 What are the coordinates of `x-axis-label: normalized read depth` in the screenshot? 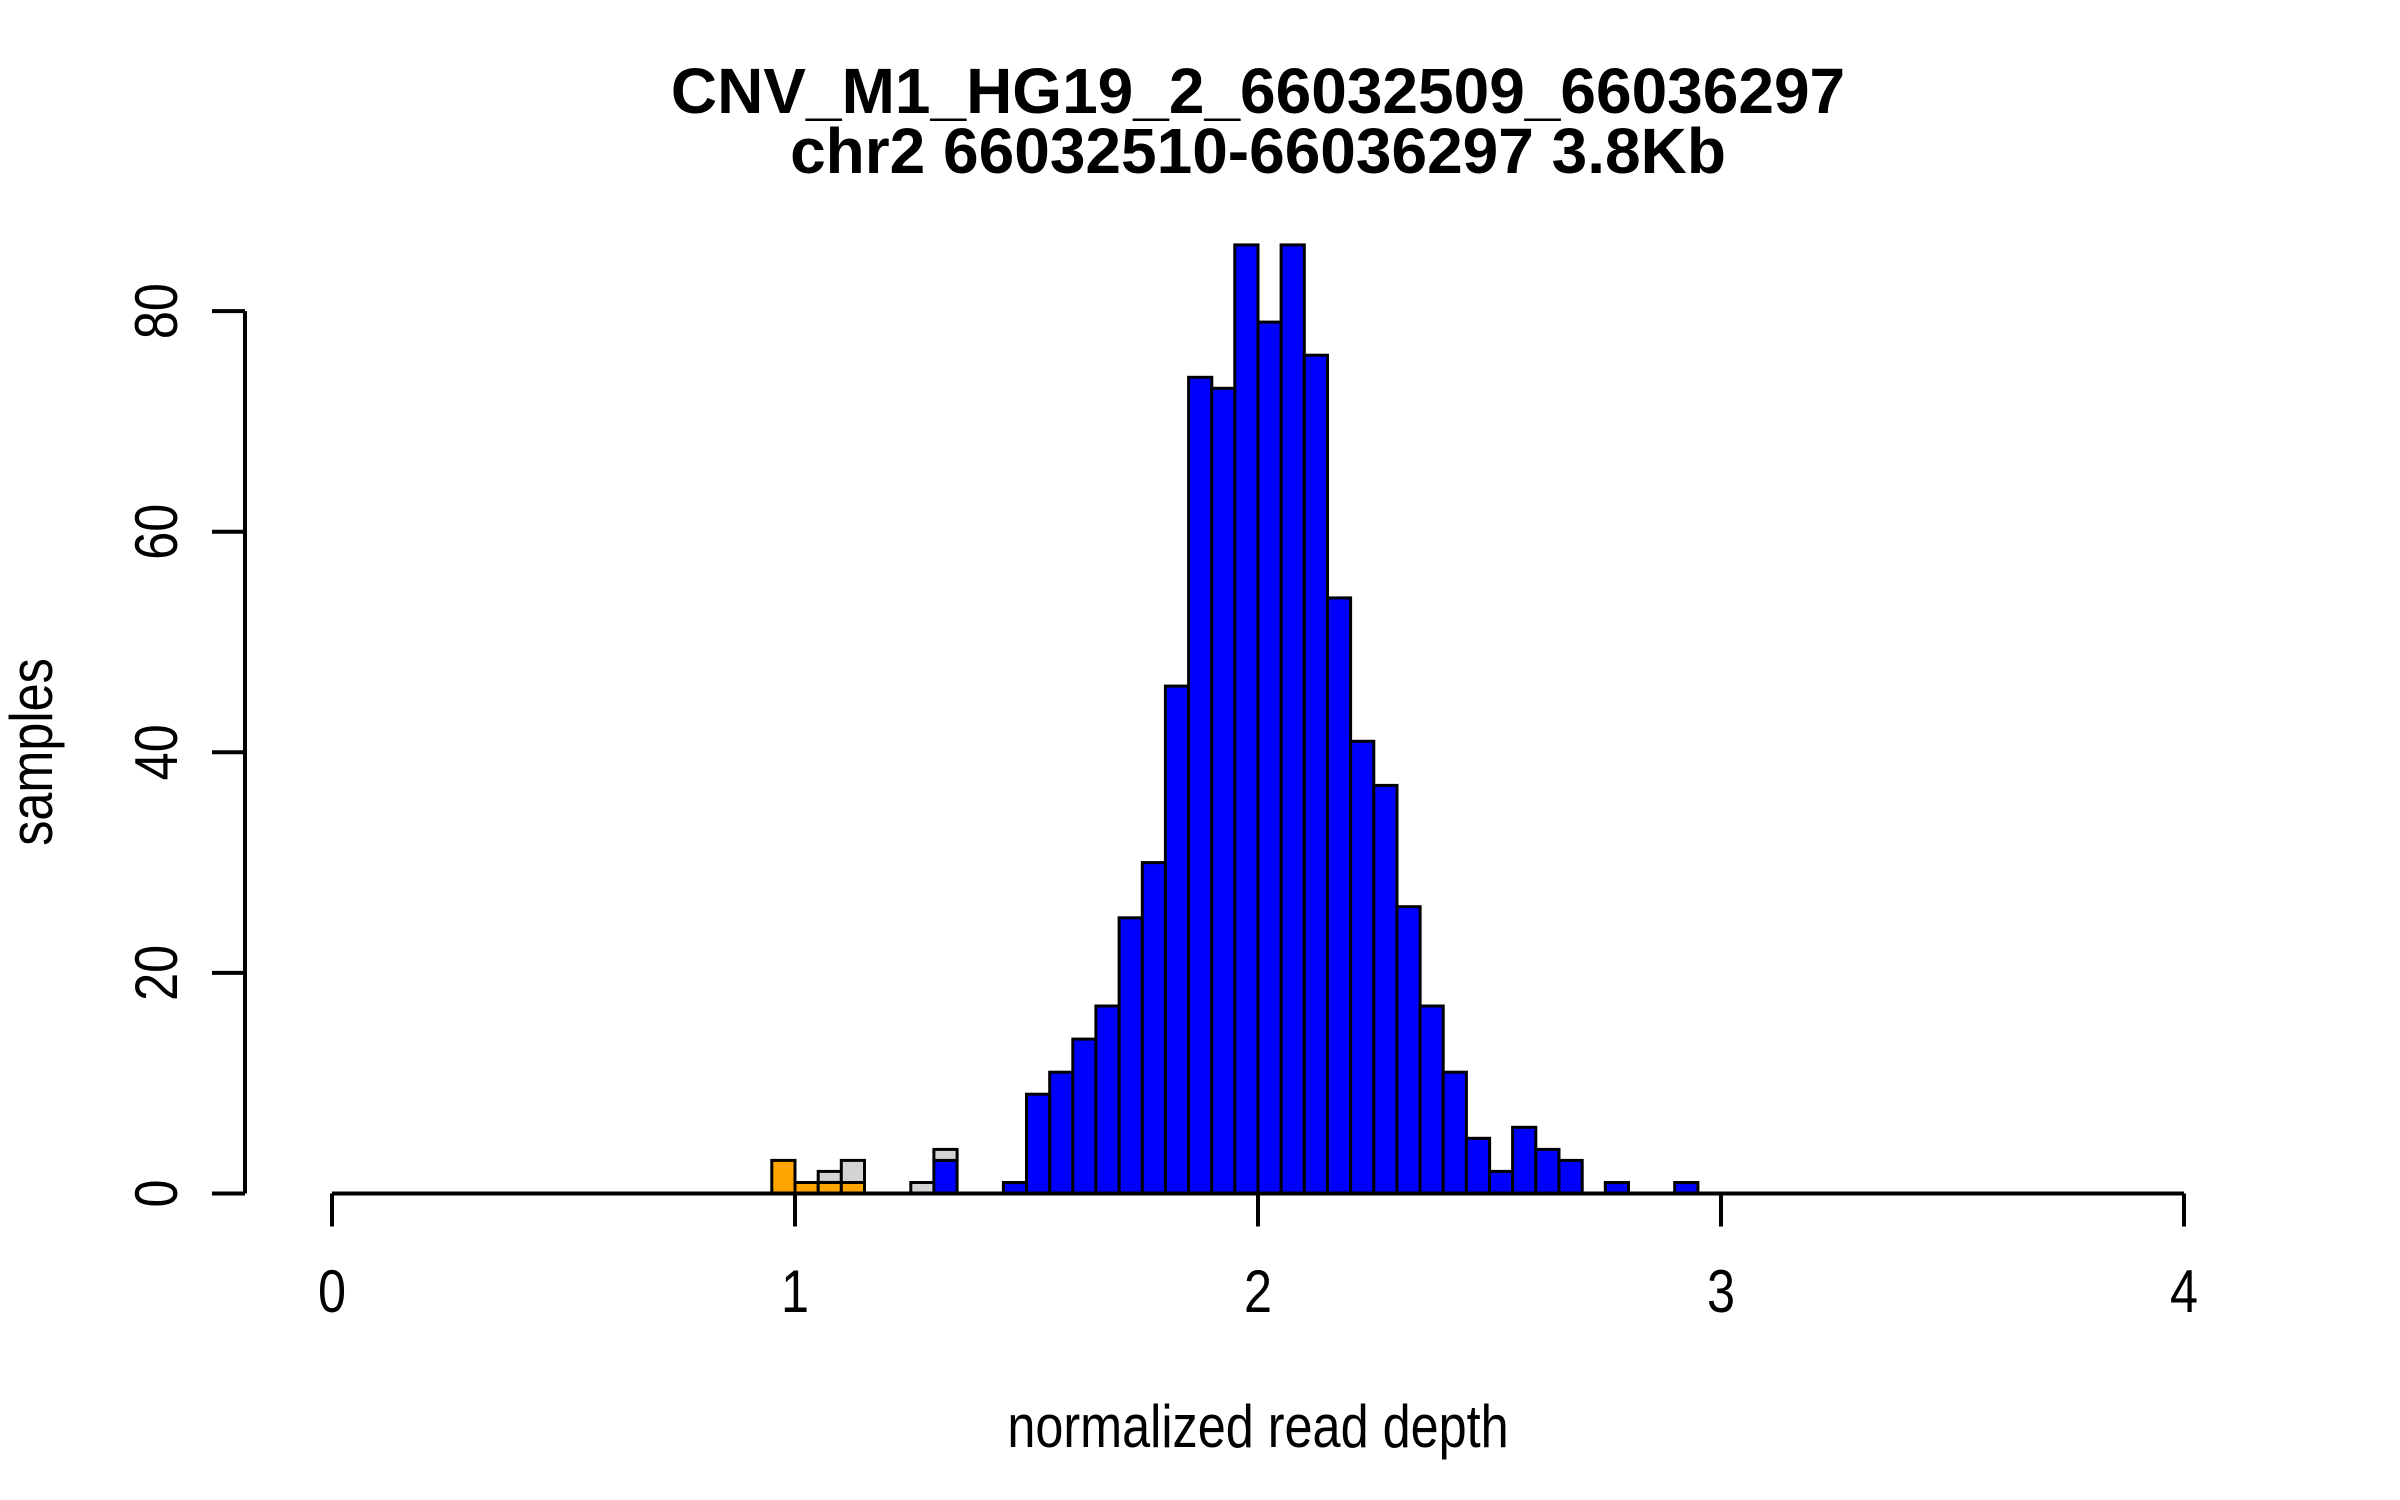 It's located at (1257, 1426).